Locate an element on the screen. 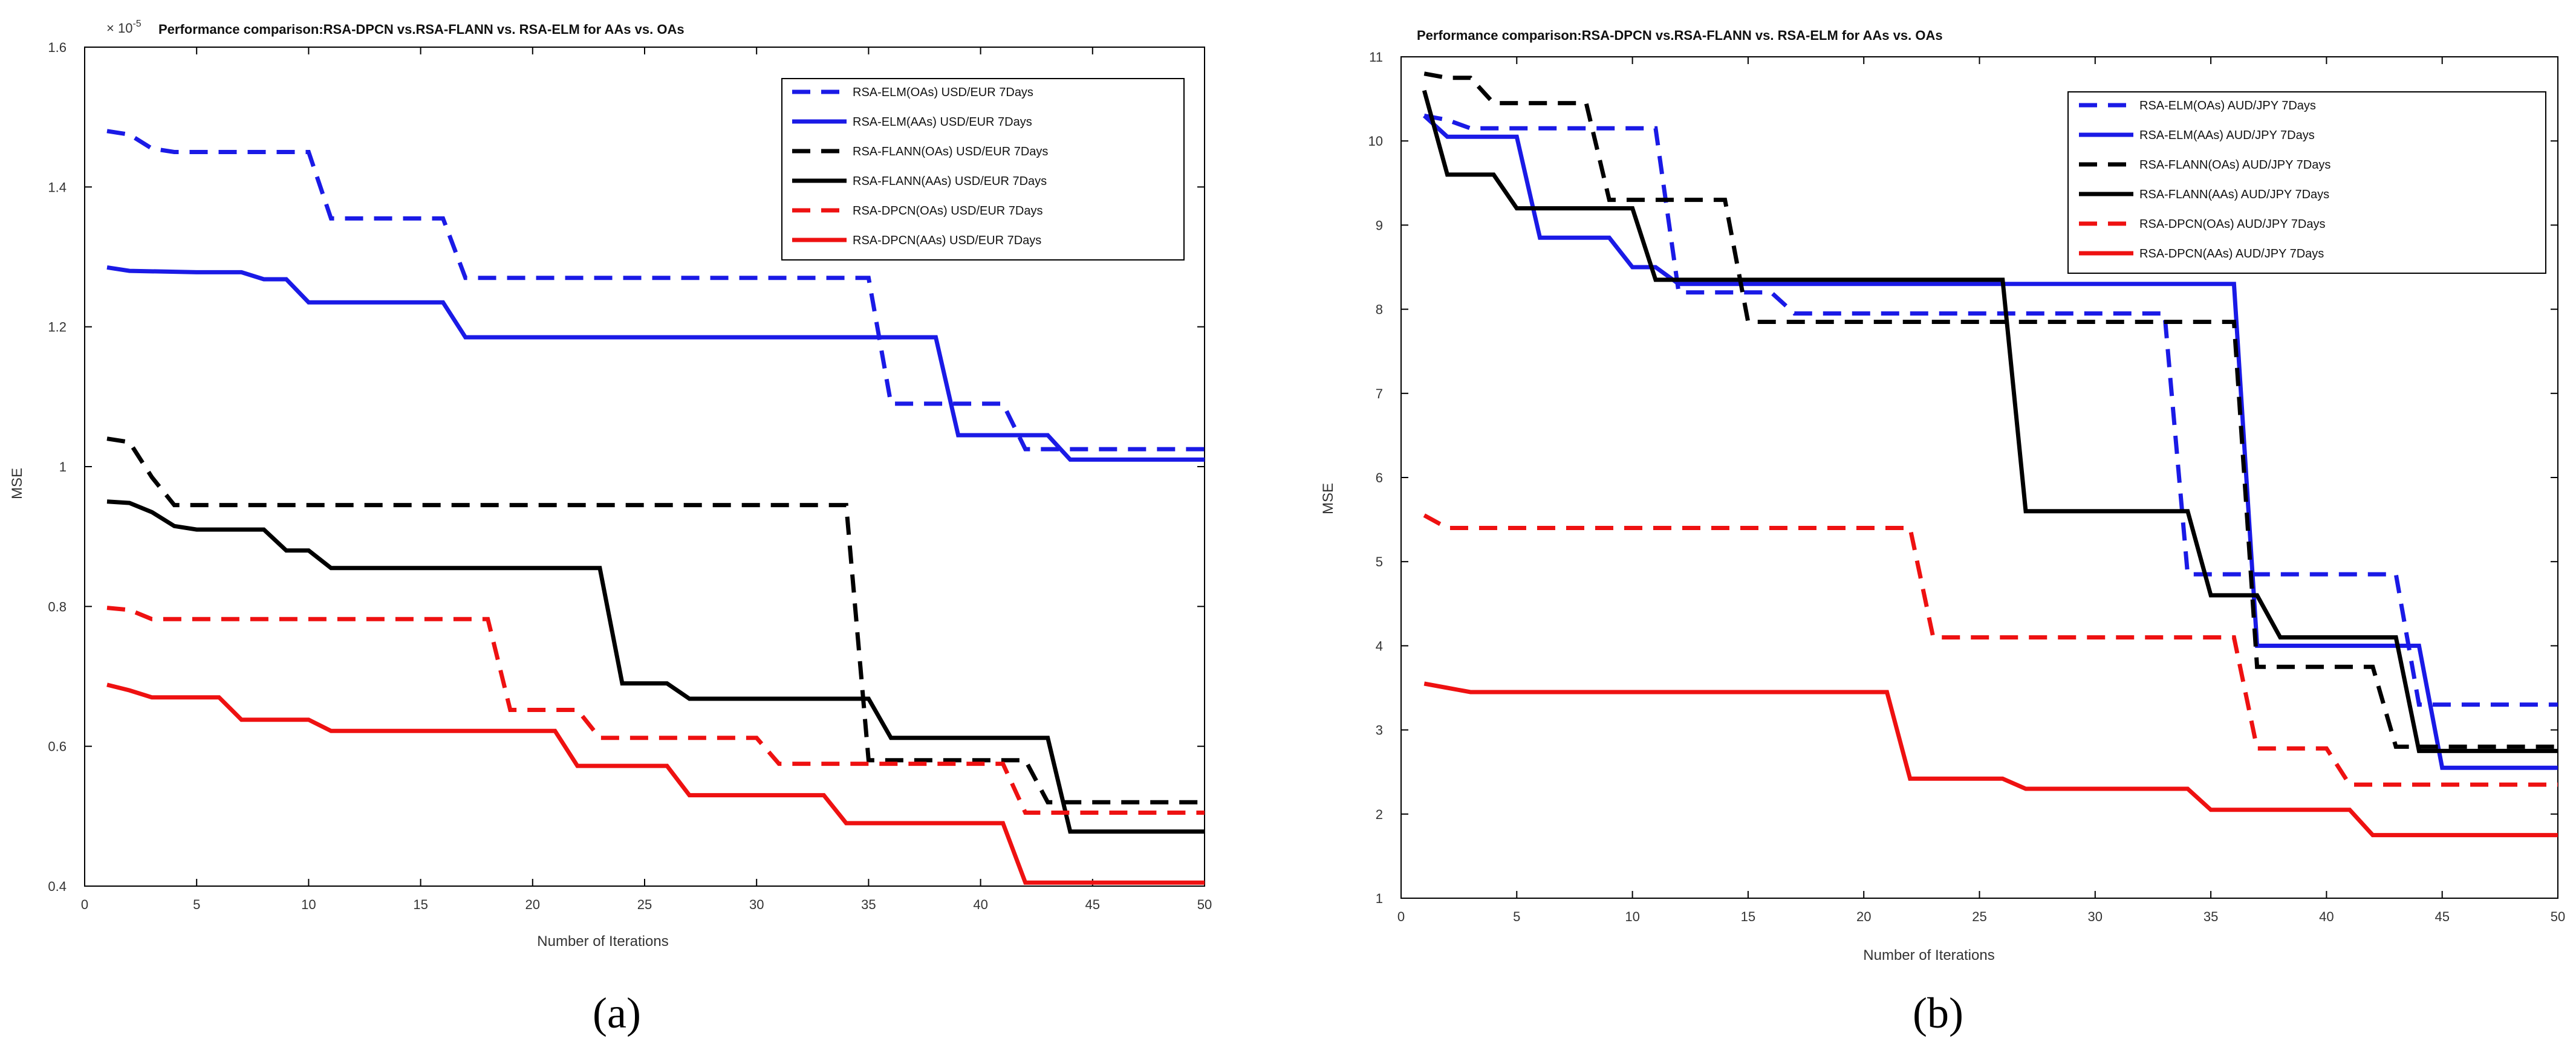 The image size is (2576, 1062). y-tick-label: 2 is located at coordinates (1380, 814).